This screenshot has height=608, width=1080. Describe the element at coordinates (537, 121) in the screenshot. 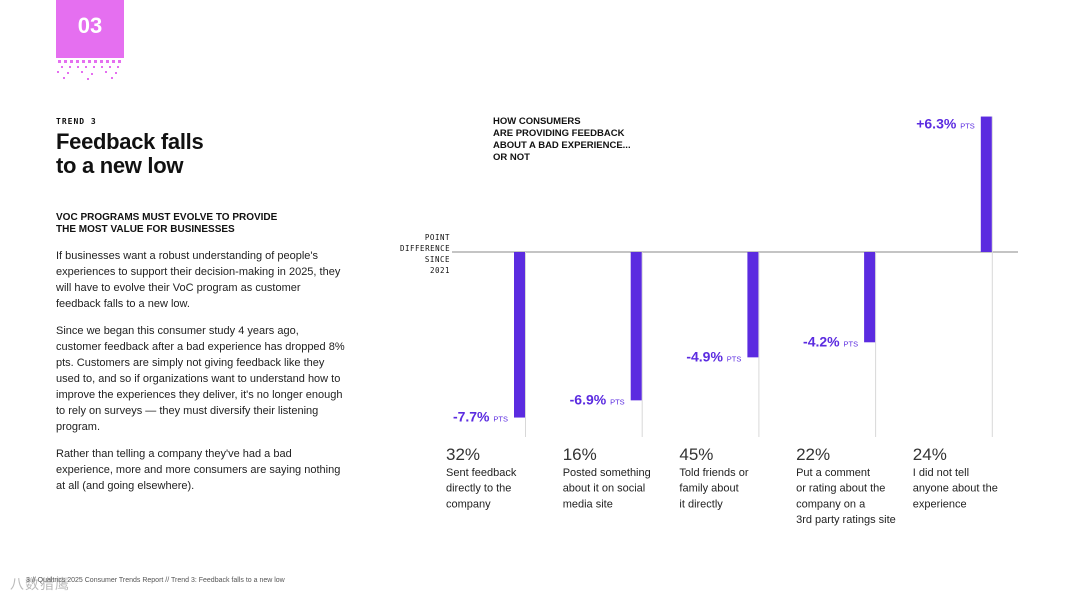

I see `chart-title-line: HOW CONSUMERS` at that location.